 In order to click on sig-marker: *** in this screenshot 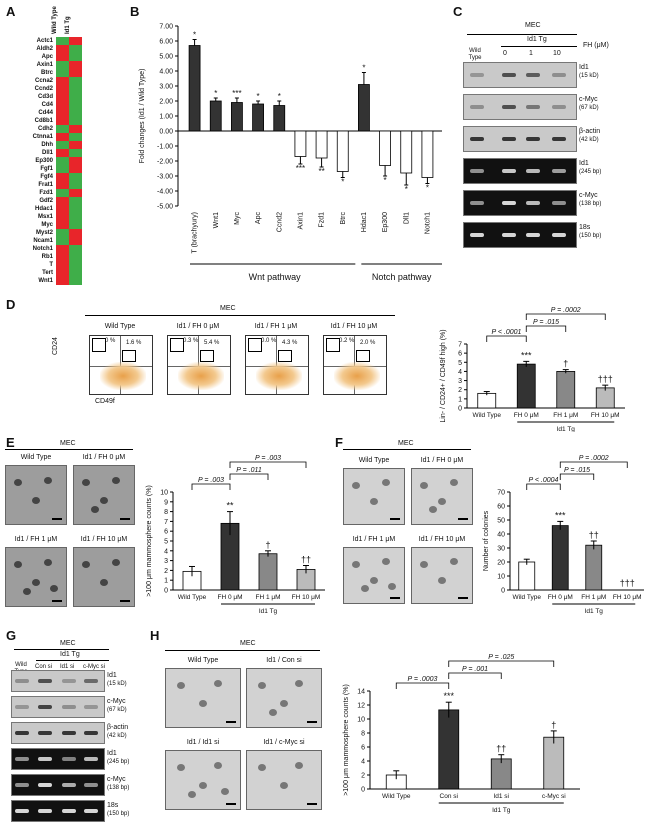, I will do `click(300, 168)`.